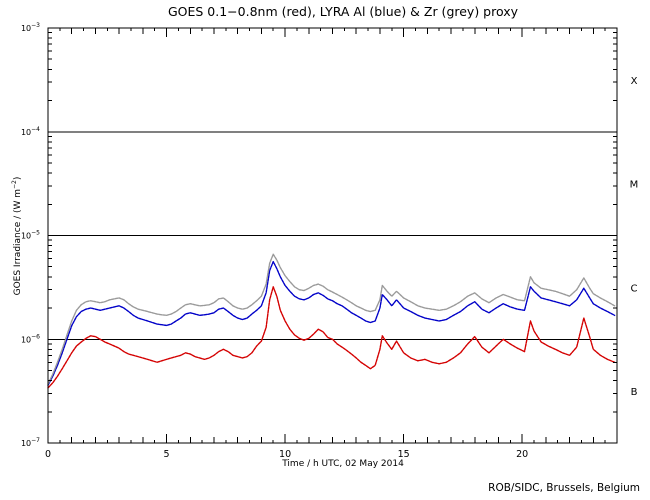  I want to click on x-tick-label: 20, so click(522, 454).